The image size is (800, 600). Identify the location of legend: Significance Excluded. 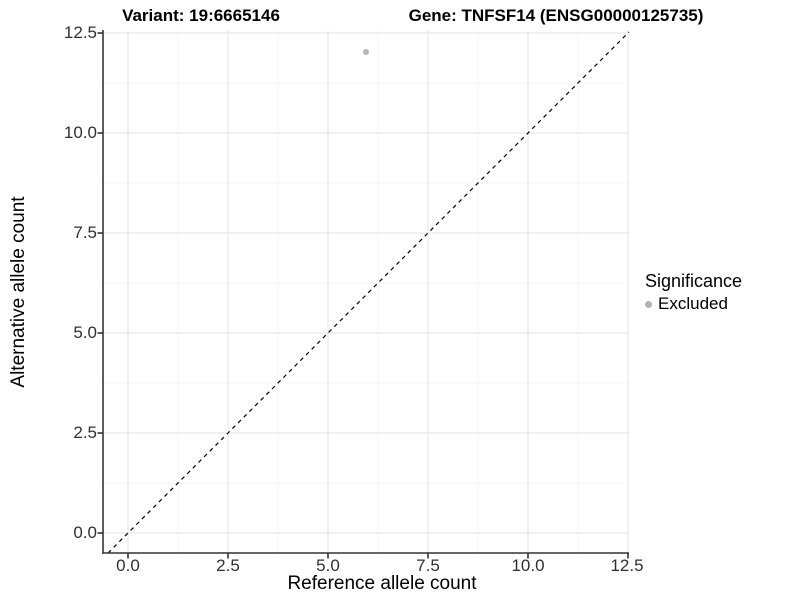
(693, 292).